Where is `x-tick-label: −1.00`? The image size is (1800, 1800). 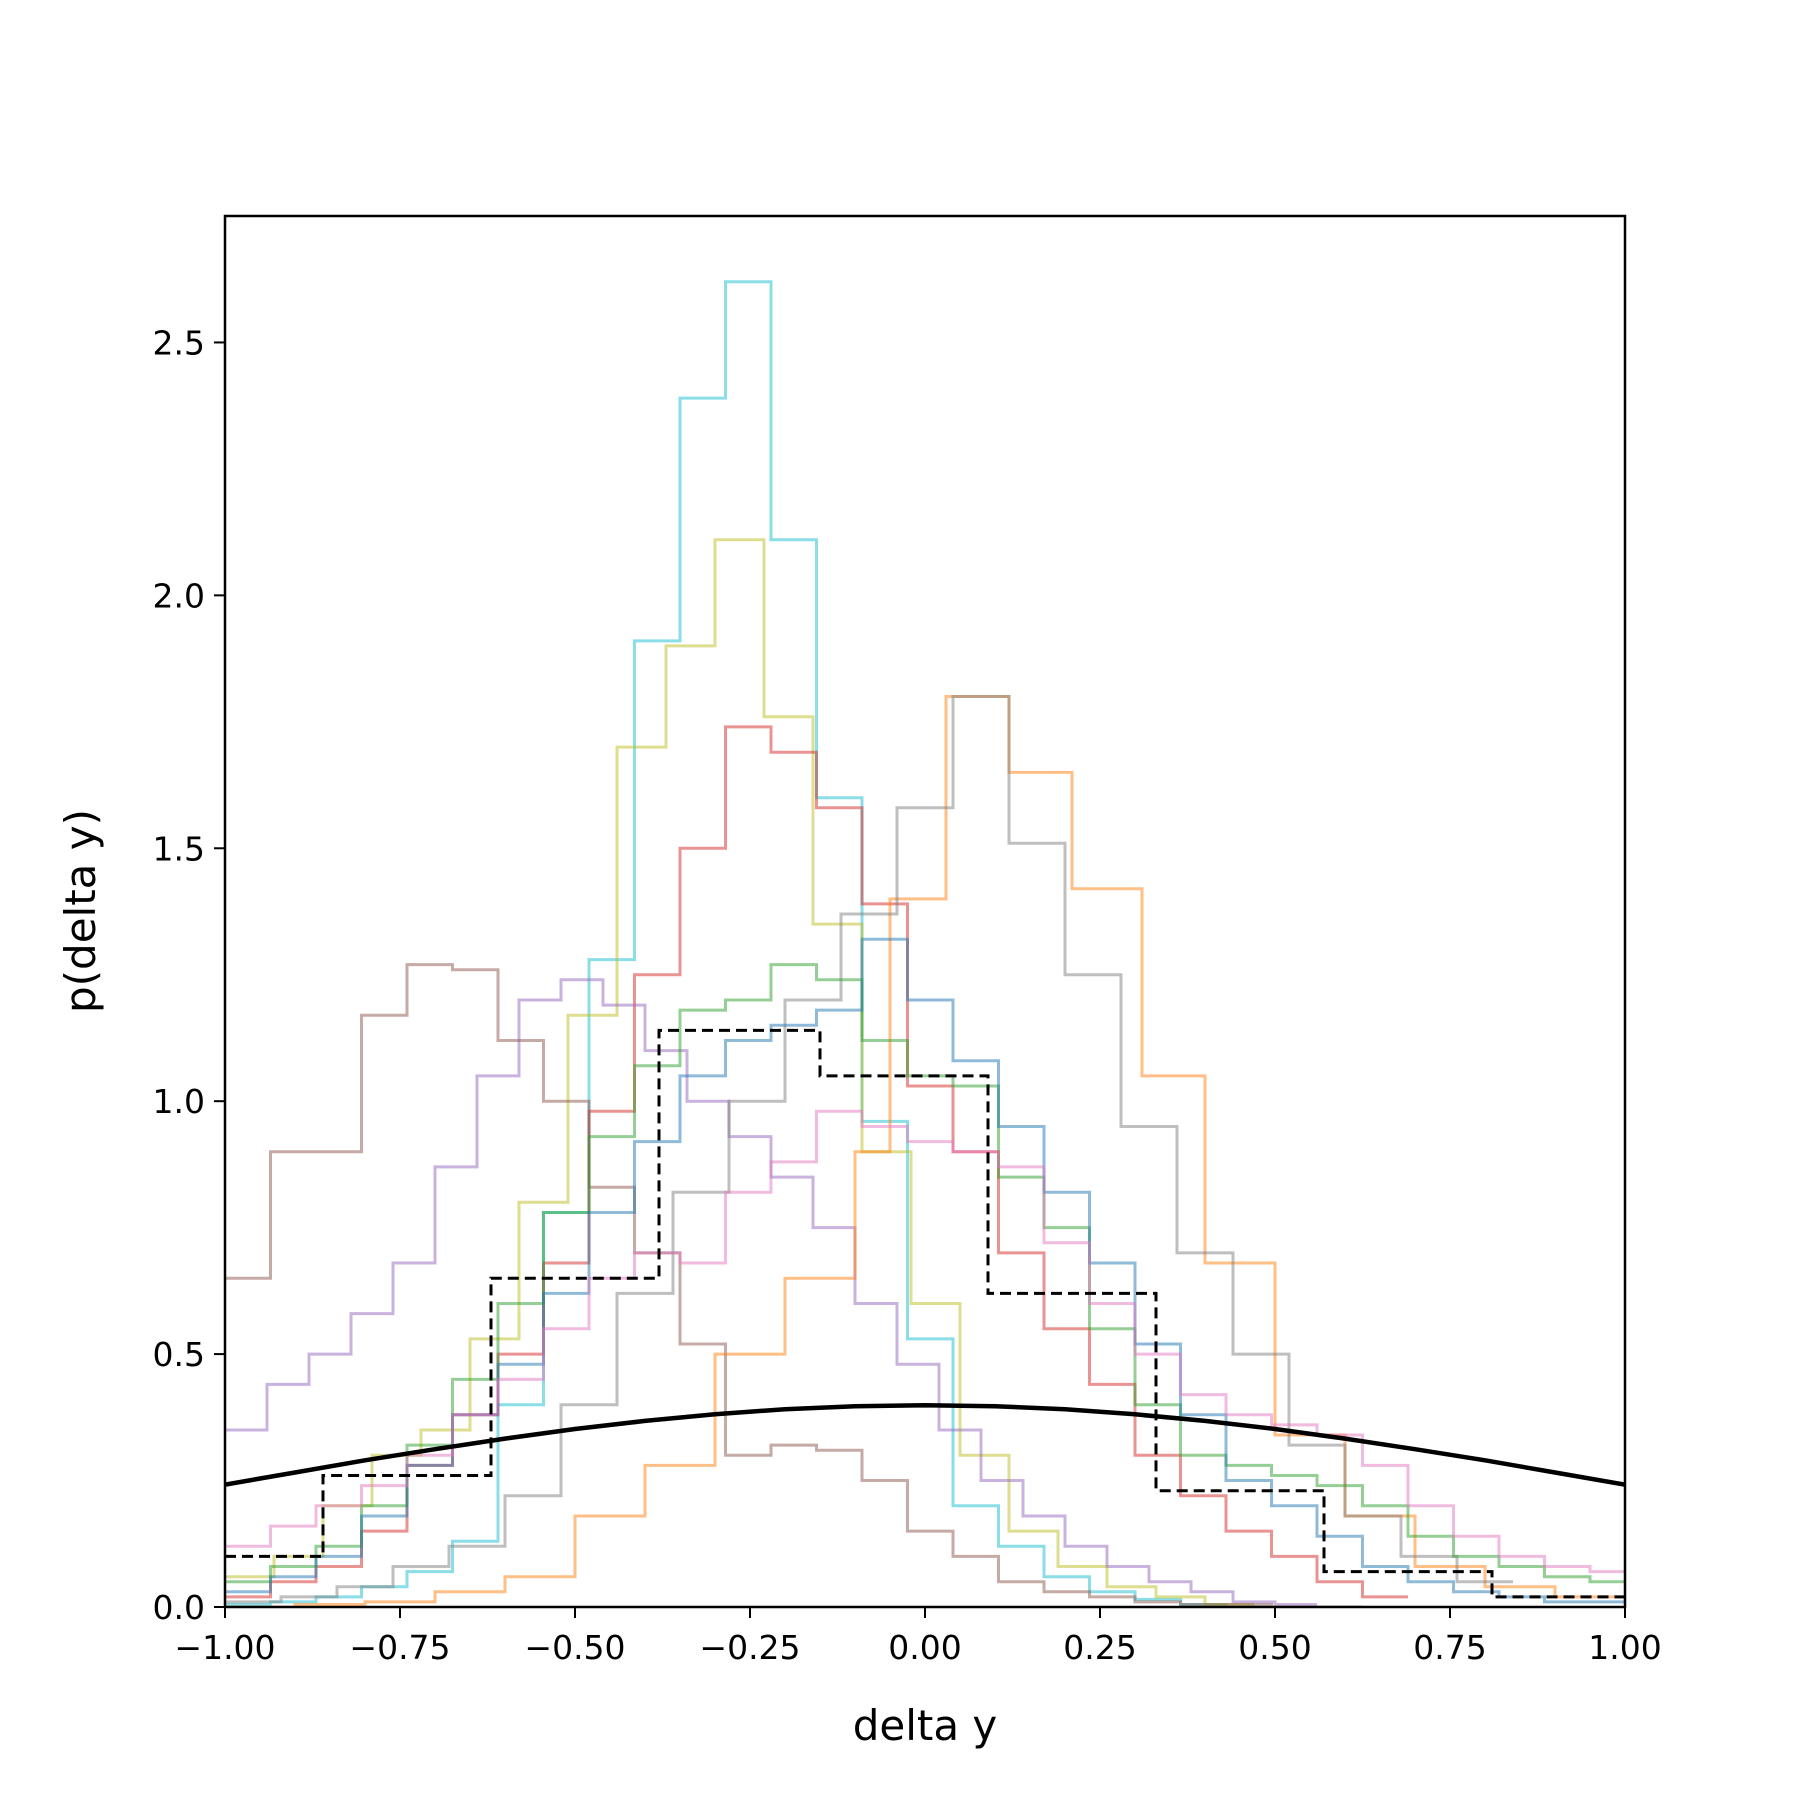
x-tick-label: −1.00 is located at coordinates (224, 1647).